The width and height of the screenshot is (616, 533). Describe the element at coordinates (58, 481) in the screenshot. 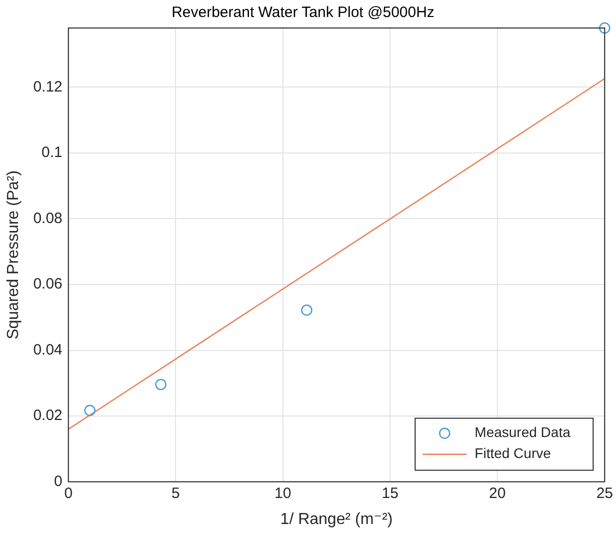

I see `y-tick-label: 0` at that location.